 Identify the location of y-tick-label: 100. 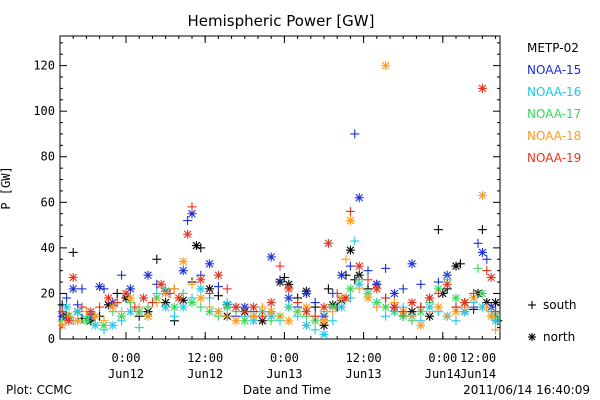
(44, 111).